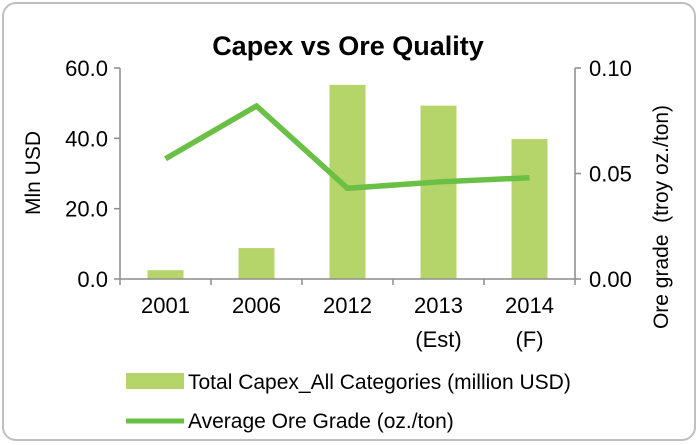 The width and height of the screenshot is (700, 445). Describe the element at coordinates (92, 174) in the screenshot. I see `y-left-ticks: 0.0 20.0 40.0 60.0` at that location.